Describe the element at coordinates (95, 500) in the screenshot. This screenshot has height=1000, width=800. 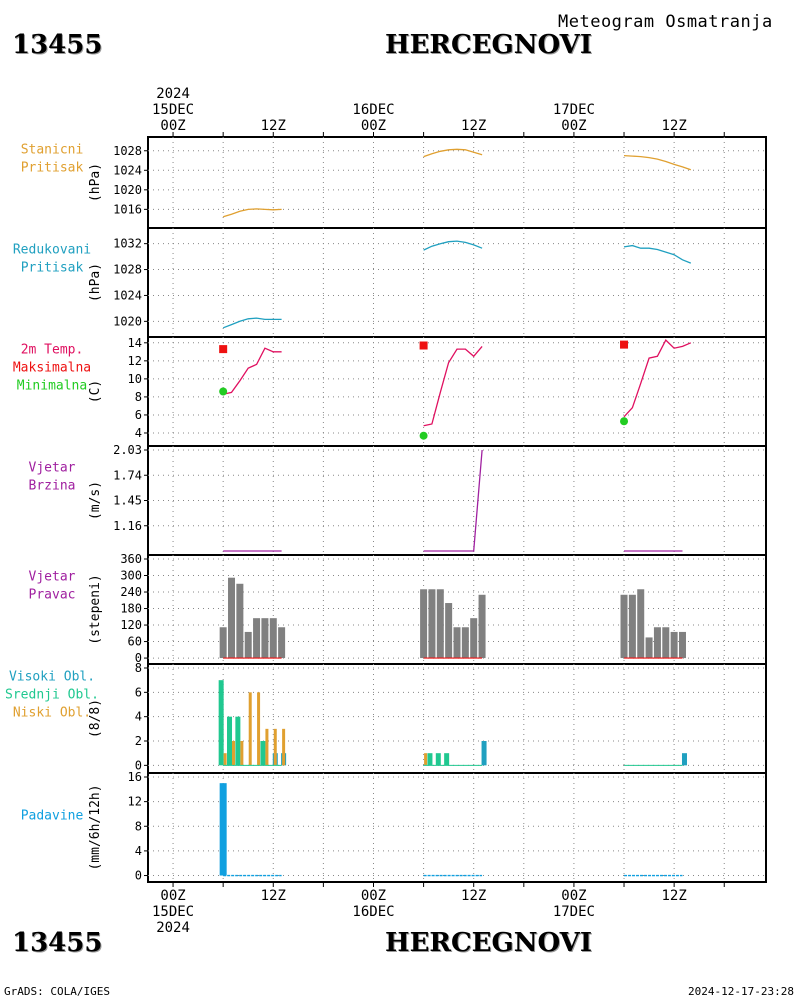
I see `y-axis-label: (m/s)` at that location.